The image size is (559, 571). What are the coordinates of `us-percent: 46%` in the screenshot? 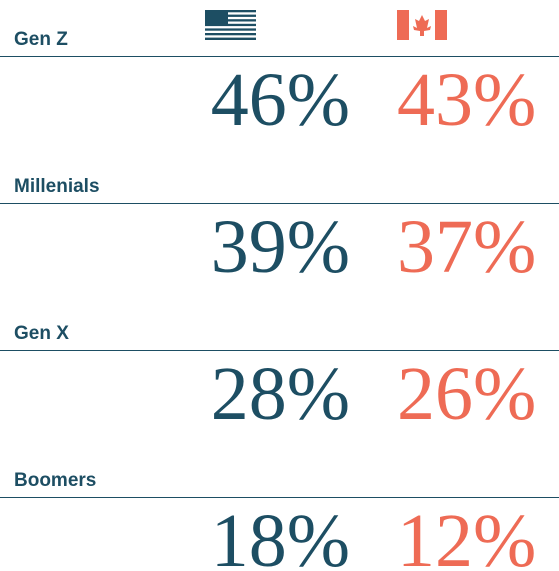 It's located at (280, 100).